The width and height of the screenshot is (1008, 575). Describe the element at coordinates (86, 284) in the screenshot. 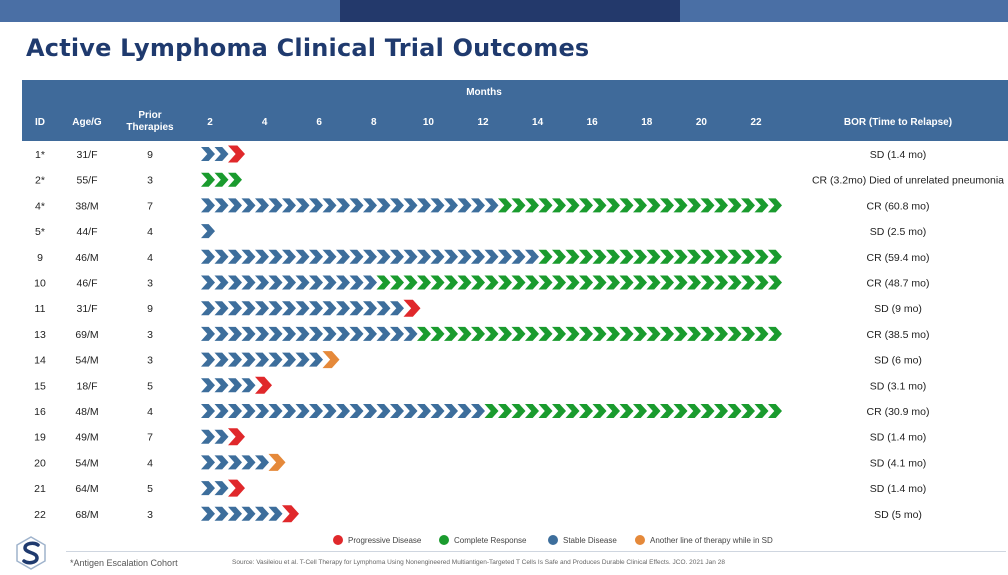

I see `patient-age-cell: 46/F` at that location.